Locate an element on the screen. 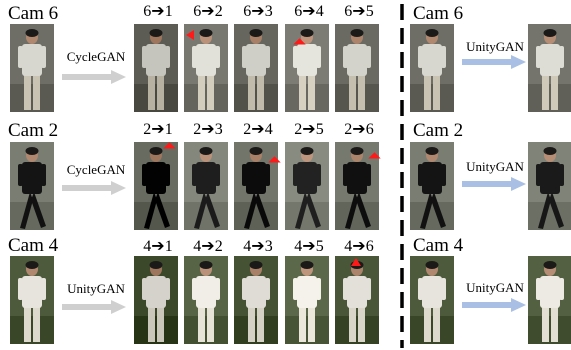  row-cam-label-right: Cam 4 is located at coordinates (438, 245).